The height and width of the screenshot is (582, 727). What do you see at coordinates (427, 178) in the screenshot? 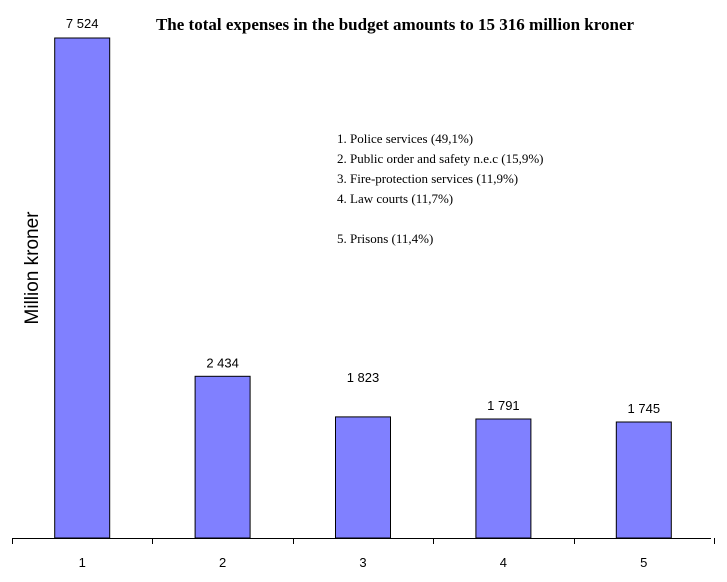
I see `legend-item: 3. Fire-protection services (11,9%)` at bounding box center [427, 178].